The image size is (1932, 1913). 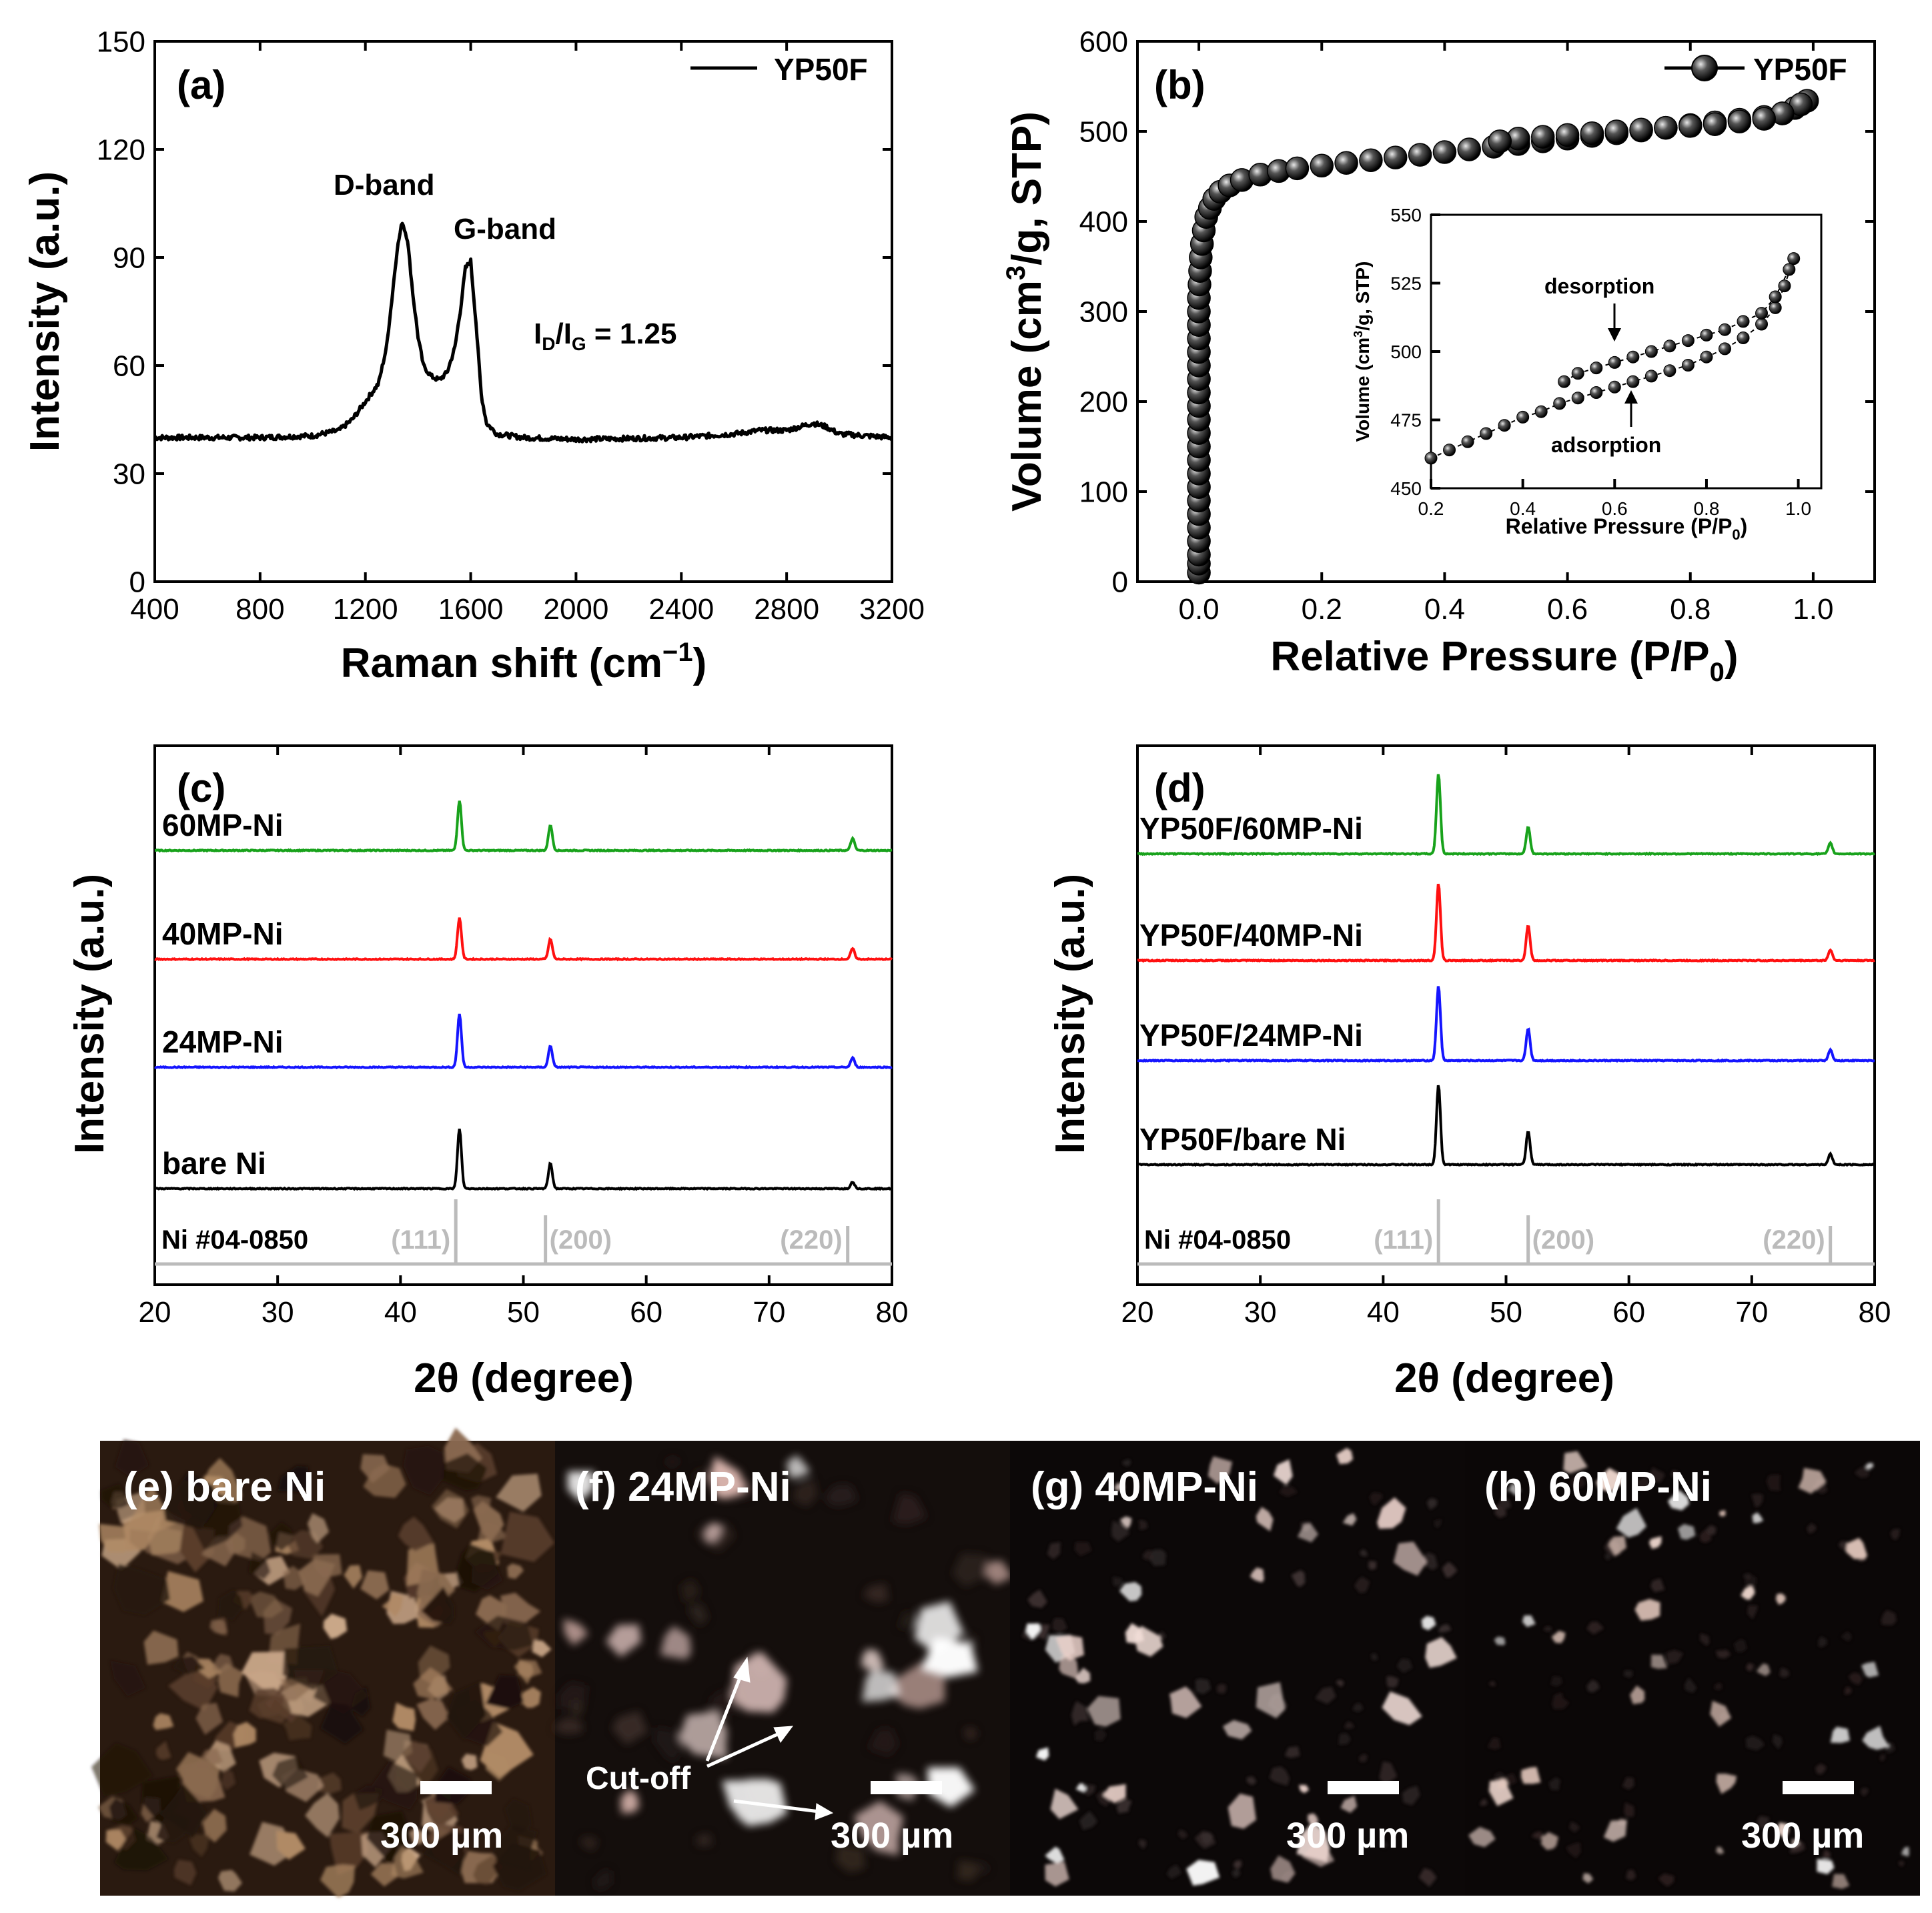 What do you see at coordinates (581, 1240) in the screenshot?
I see `reference-peak-label: (200)` at bounding box center [581, 1240].